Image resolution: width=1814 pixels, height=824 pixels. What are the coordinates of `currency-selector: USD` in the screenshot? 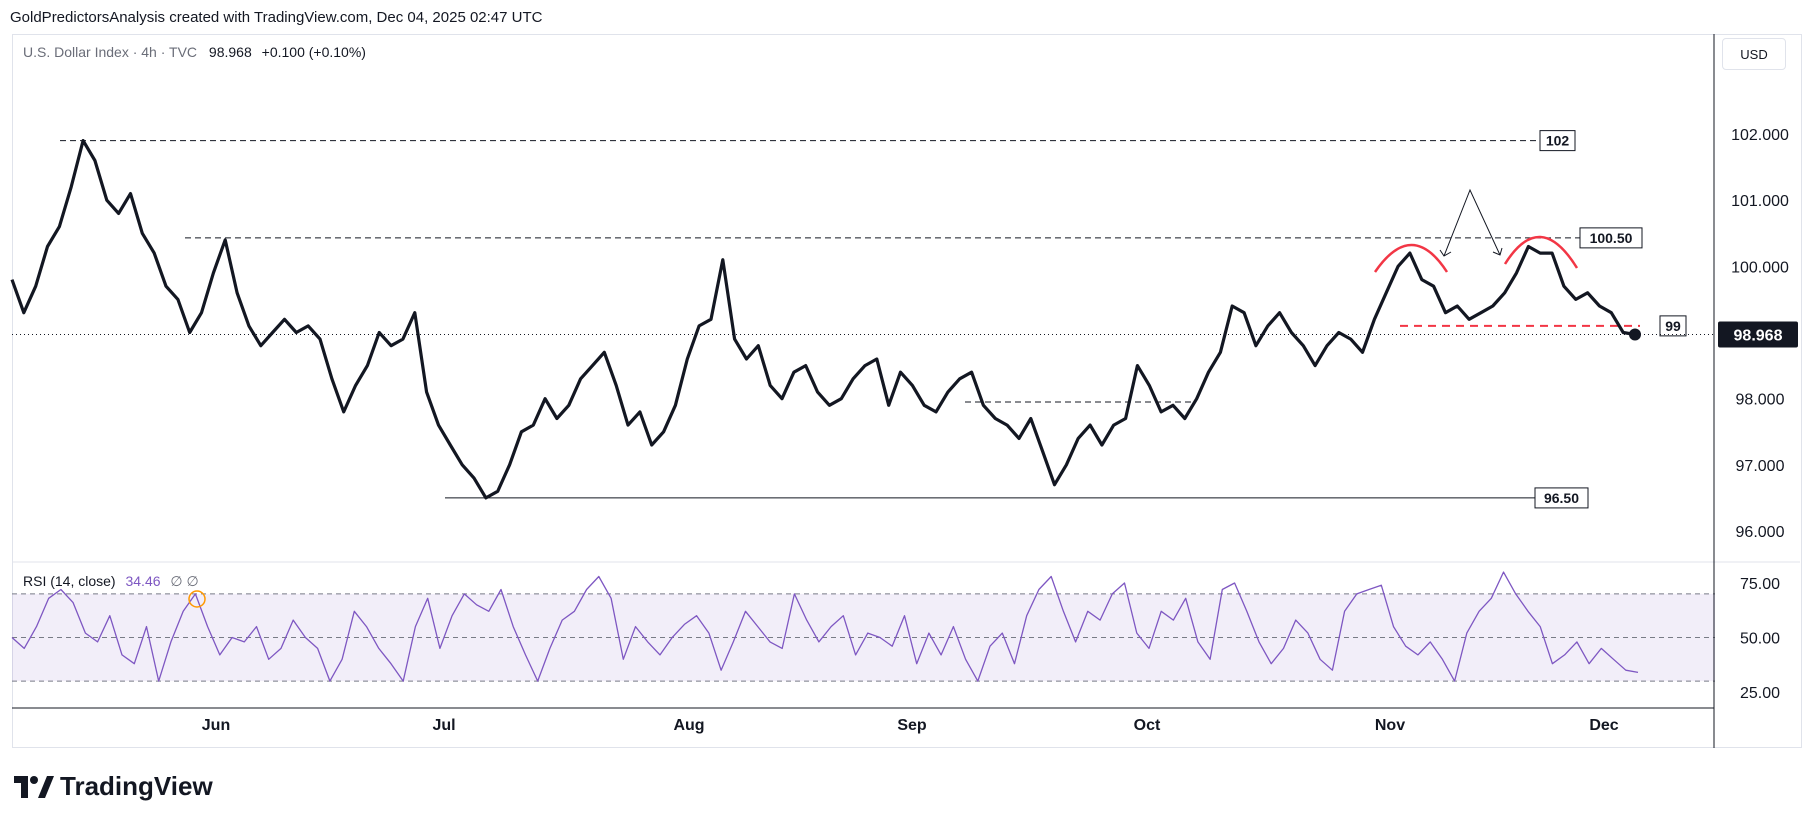 It's located at (1754, 54).